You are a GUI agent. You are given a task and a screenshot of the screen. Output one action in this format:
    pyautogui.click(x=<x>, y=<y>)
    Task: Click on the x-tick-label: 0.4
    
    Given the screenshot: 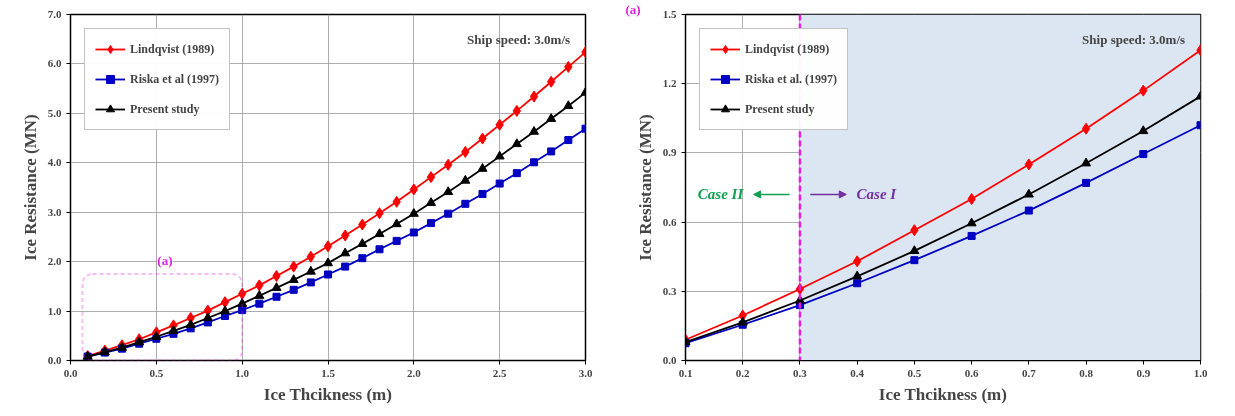 What is the action you would take?
    pyautogui.click(x=857, y=372)
    